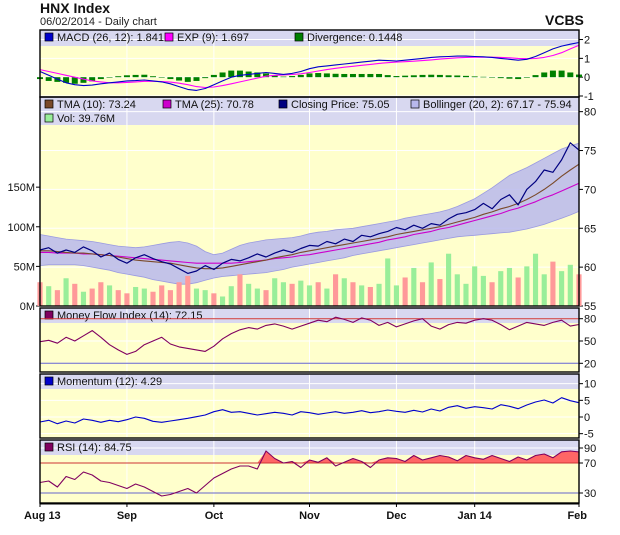 Image resolution: width=620 pixels, height=535 pixels. Describe the element at coordinates (98, 22) in the screenshot. I see `chart-subtitle: 06/02/2014 - Daily chart` at that location.